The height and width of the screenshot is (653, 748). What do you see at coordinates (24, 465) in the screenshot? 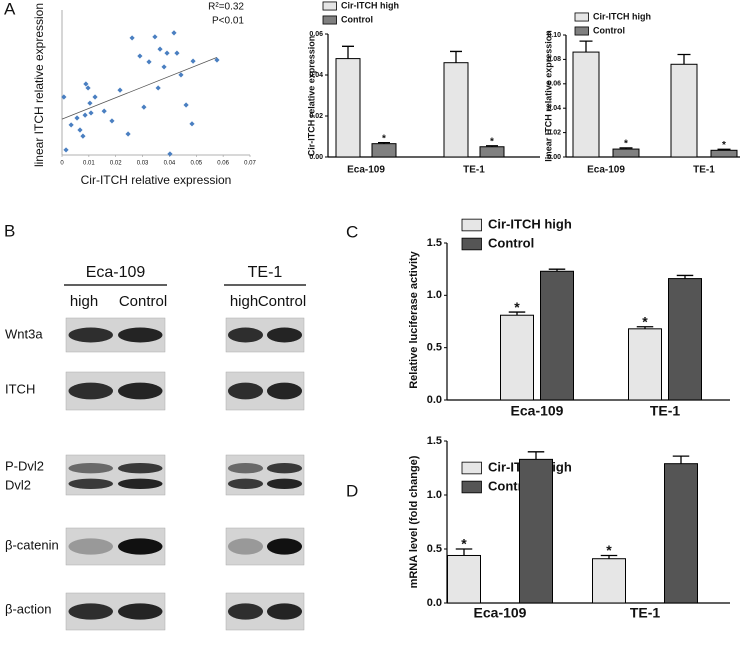
I see `row-label: P-Dvl2` at bounding box center [24, 465].